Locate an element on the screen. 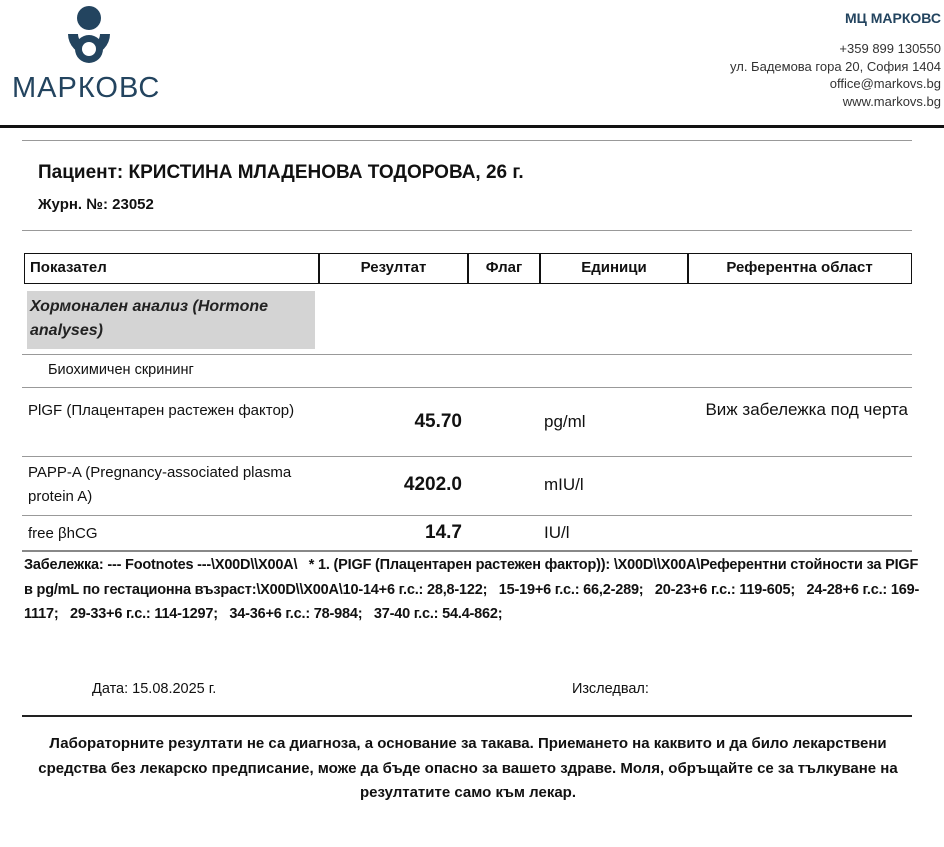  unit: mIU/l is located at coordinates (564, 484).